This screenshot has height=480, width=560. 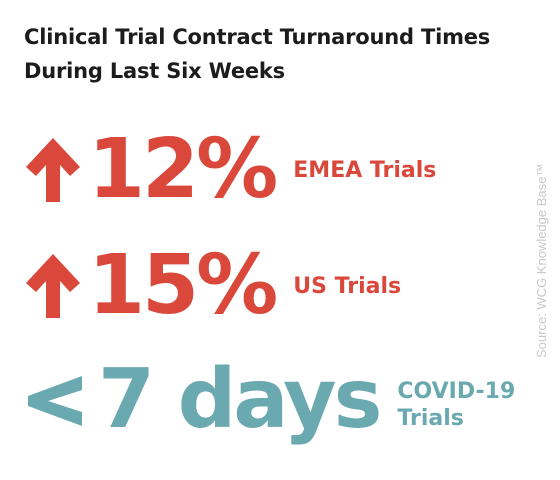 What do you see at coordinates (347, 286) in the screenshot?
I see `stat-label-us: US Trials` at bounding box center [347, 286].